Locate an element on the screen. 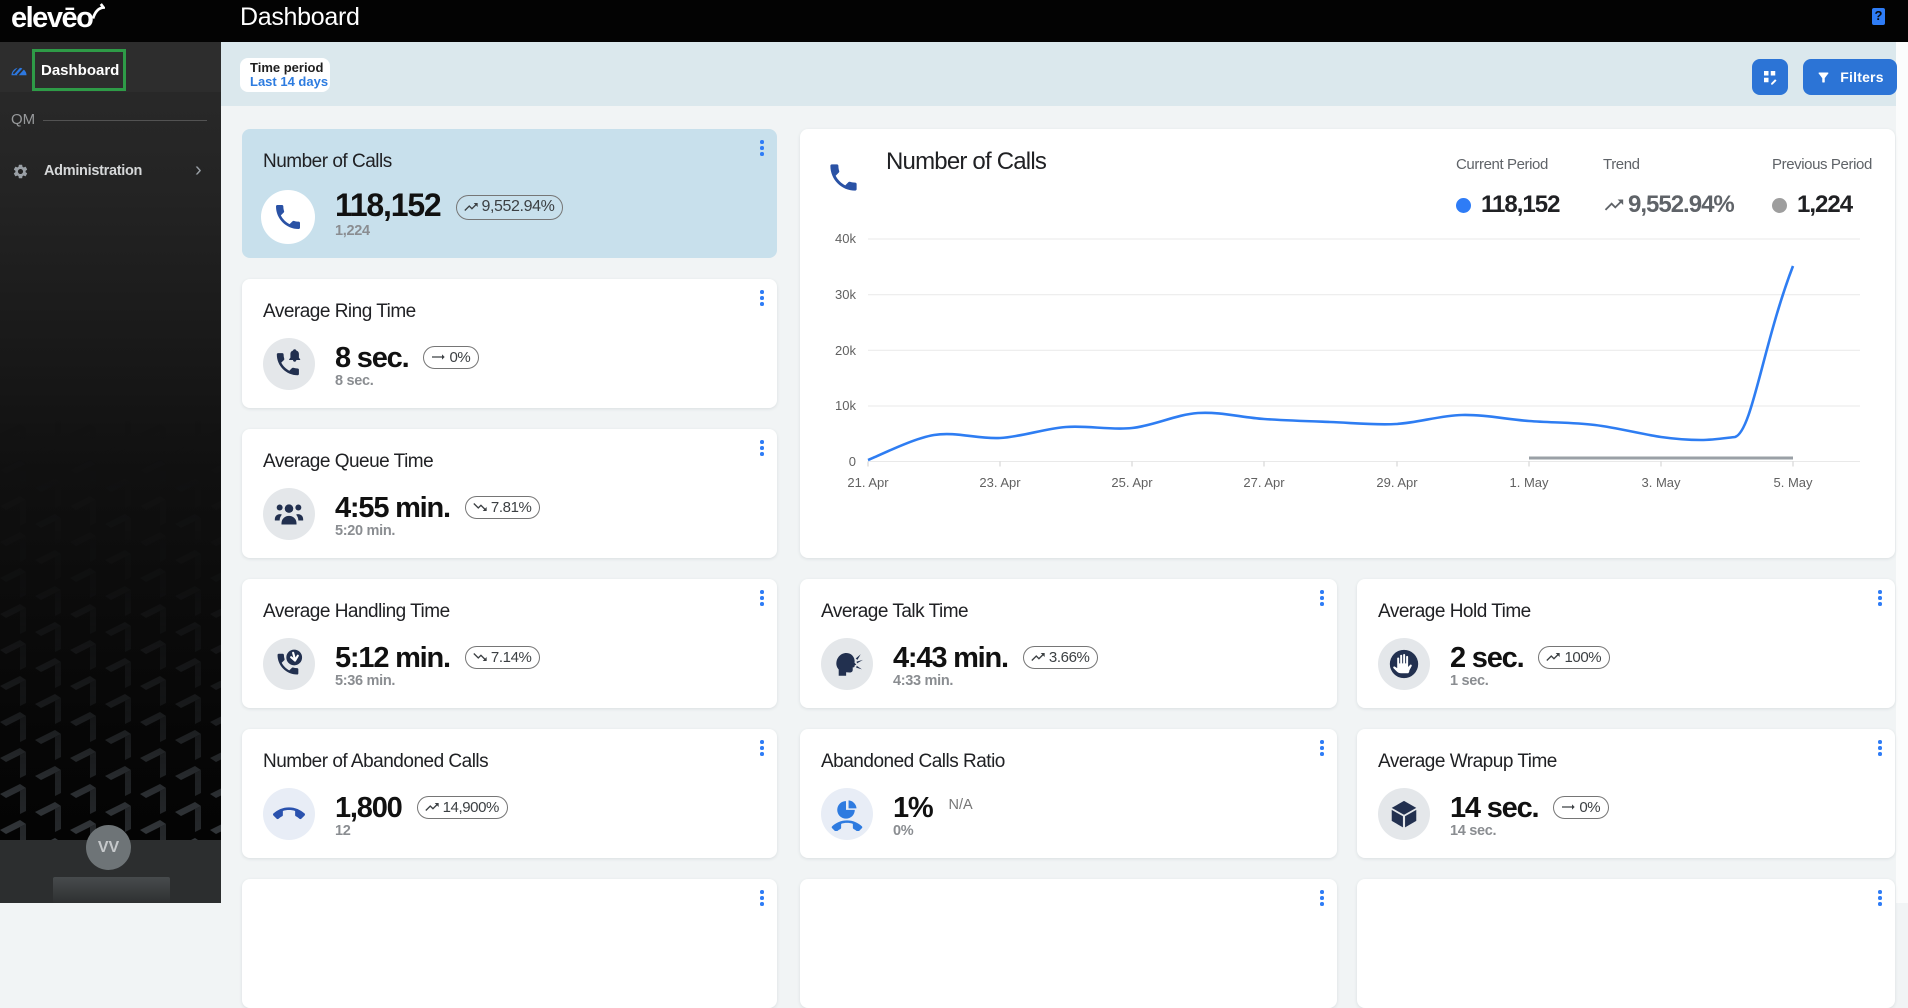 This screenshot has height=1008, width=1908. svg-text: 25. Apr is located at coordinates (1132, 482).